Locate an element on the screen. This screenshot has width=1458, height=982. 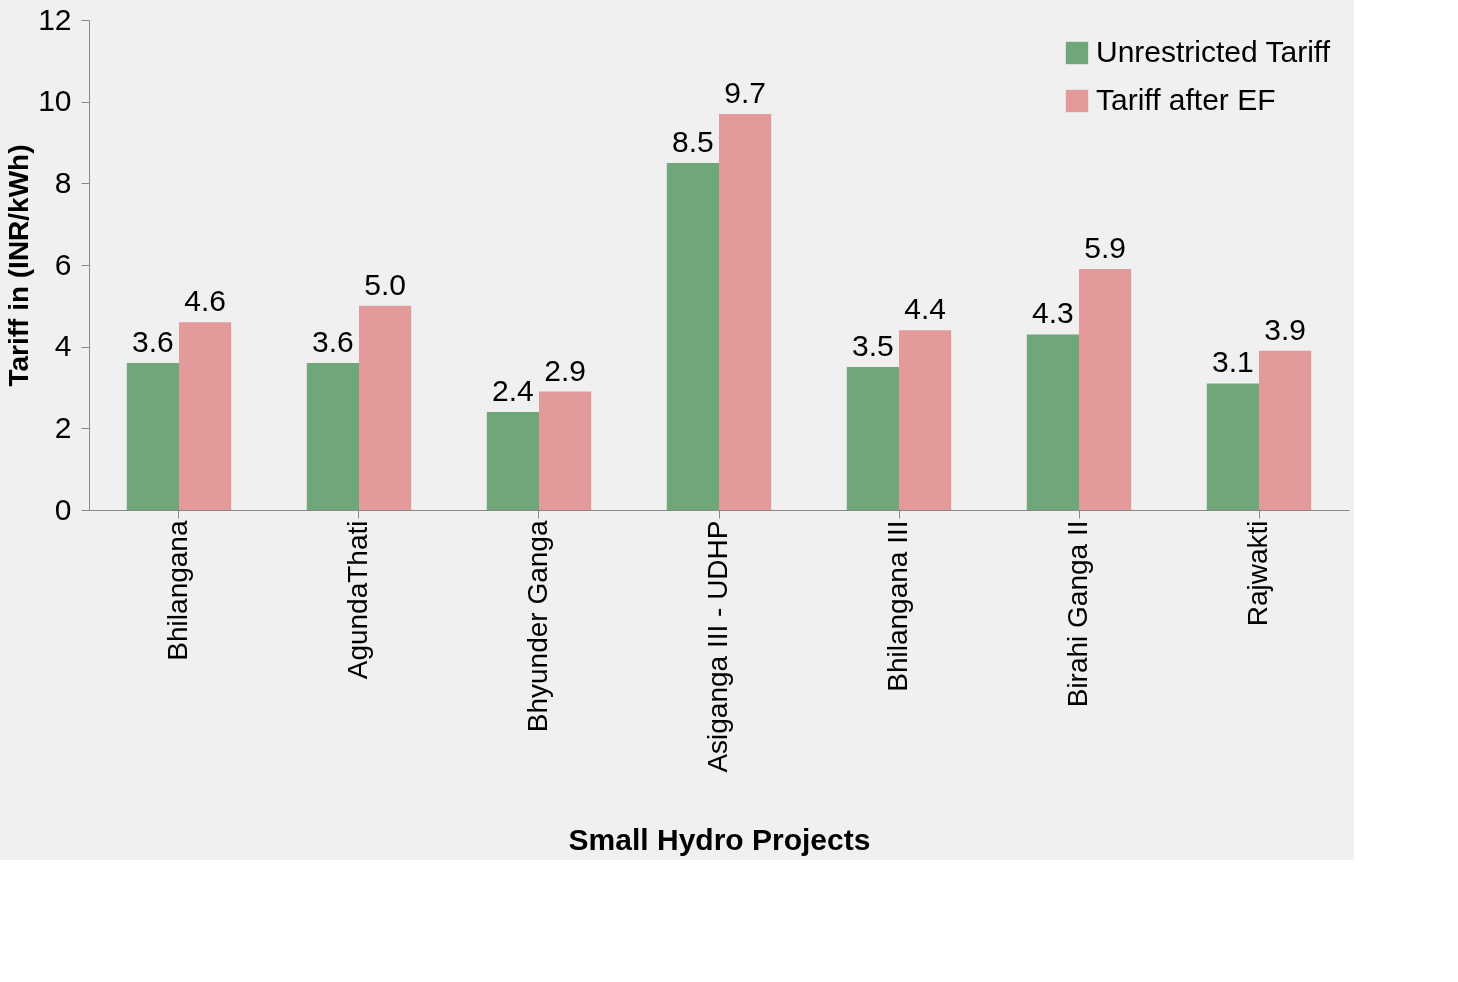
x-axis-title: Small Hydro Projects is located at coordinates (719, 839).